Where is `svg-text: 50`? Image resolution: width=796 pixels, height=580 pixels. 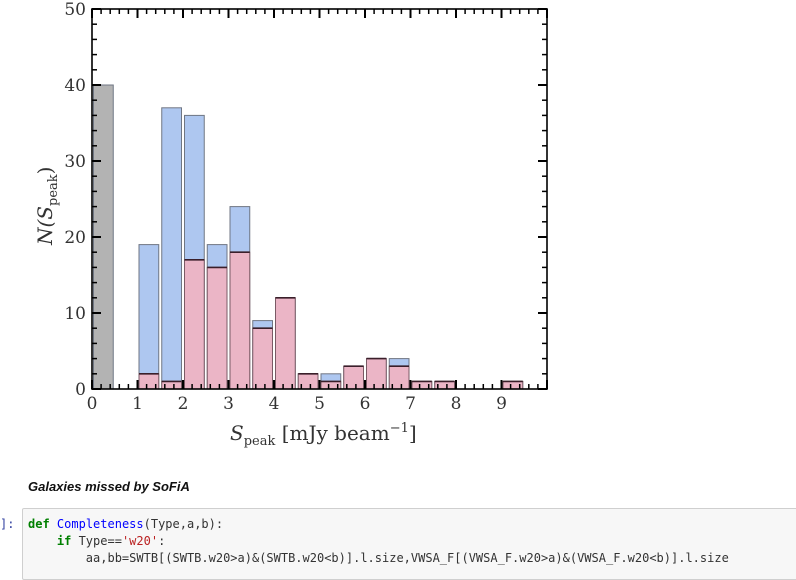 svg-text: 50 is located at coordinates (75, 10).